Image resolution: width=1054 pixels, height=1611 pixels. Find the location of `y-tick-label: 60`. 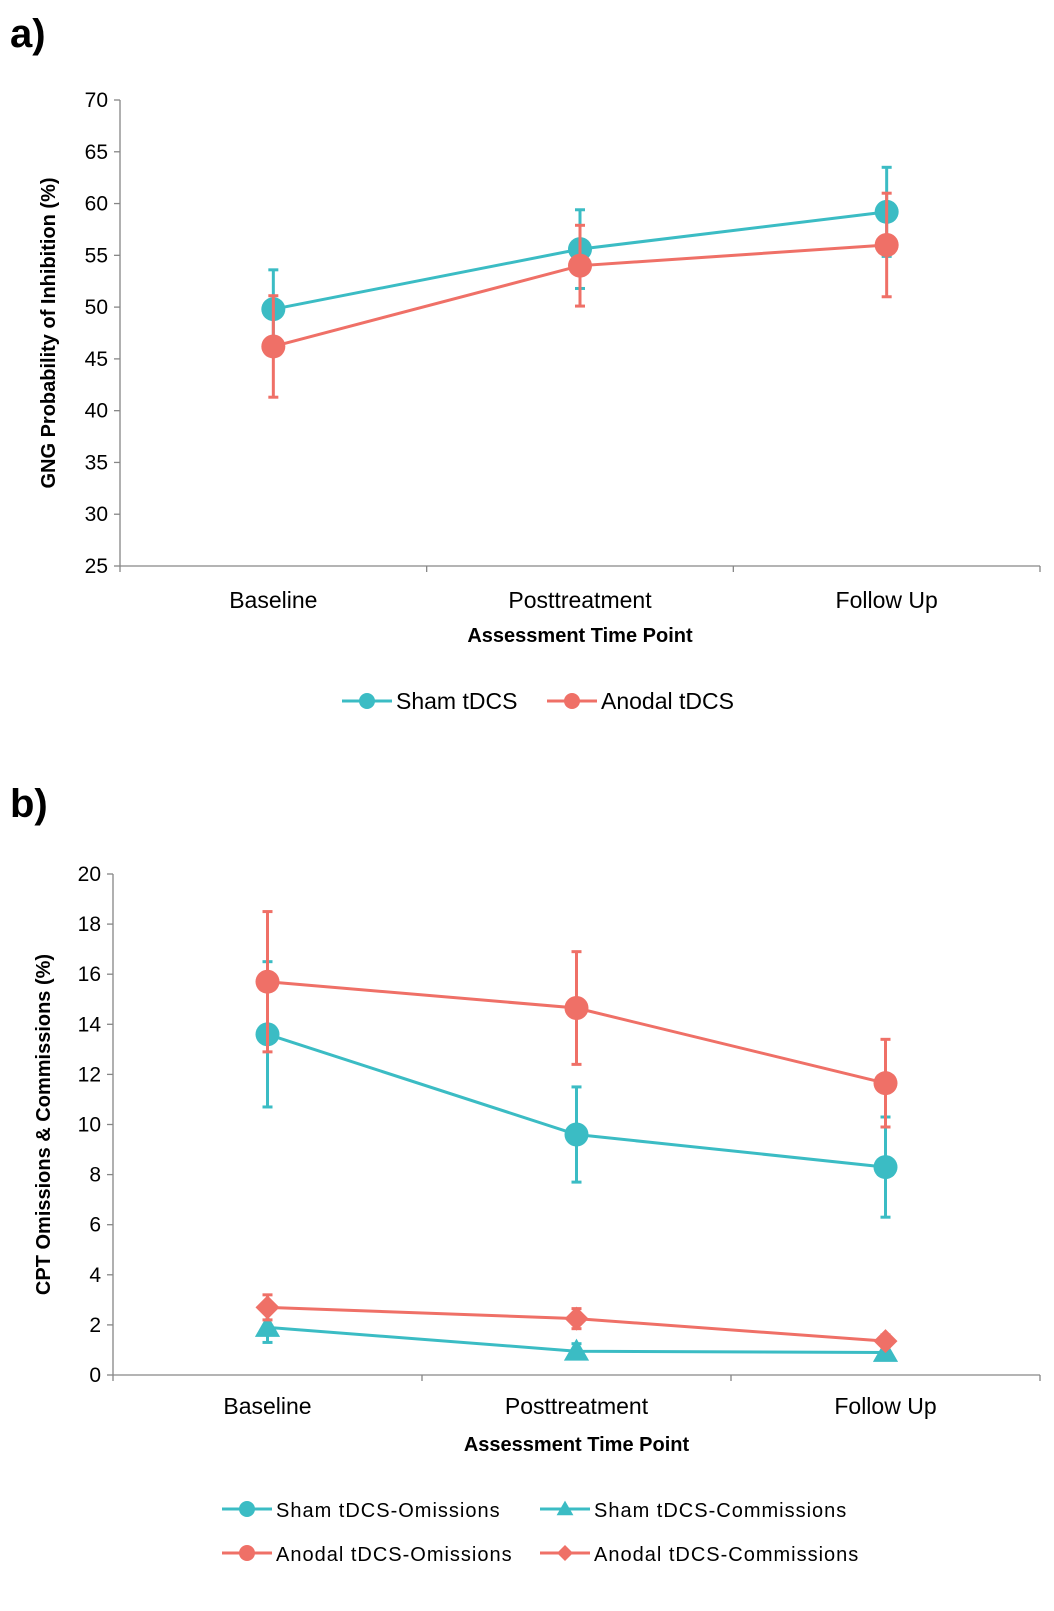

y-tick-label: 60 is located at coordinates (96, 204).